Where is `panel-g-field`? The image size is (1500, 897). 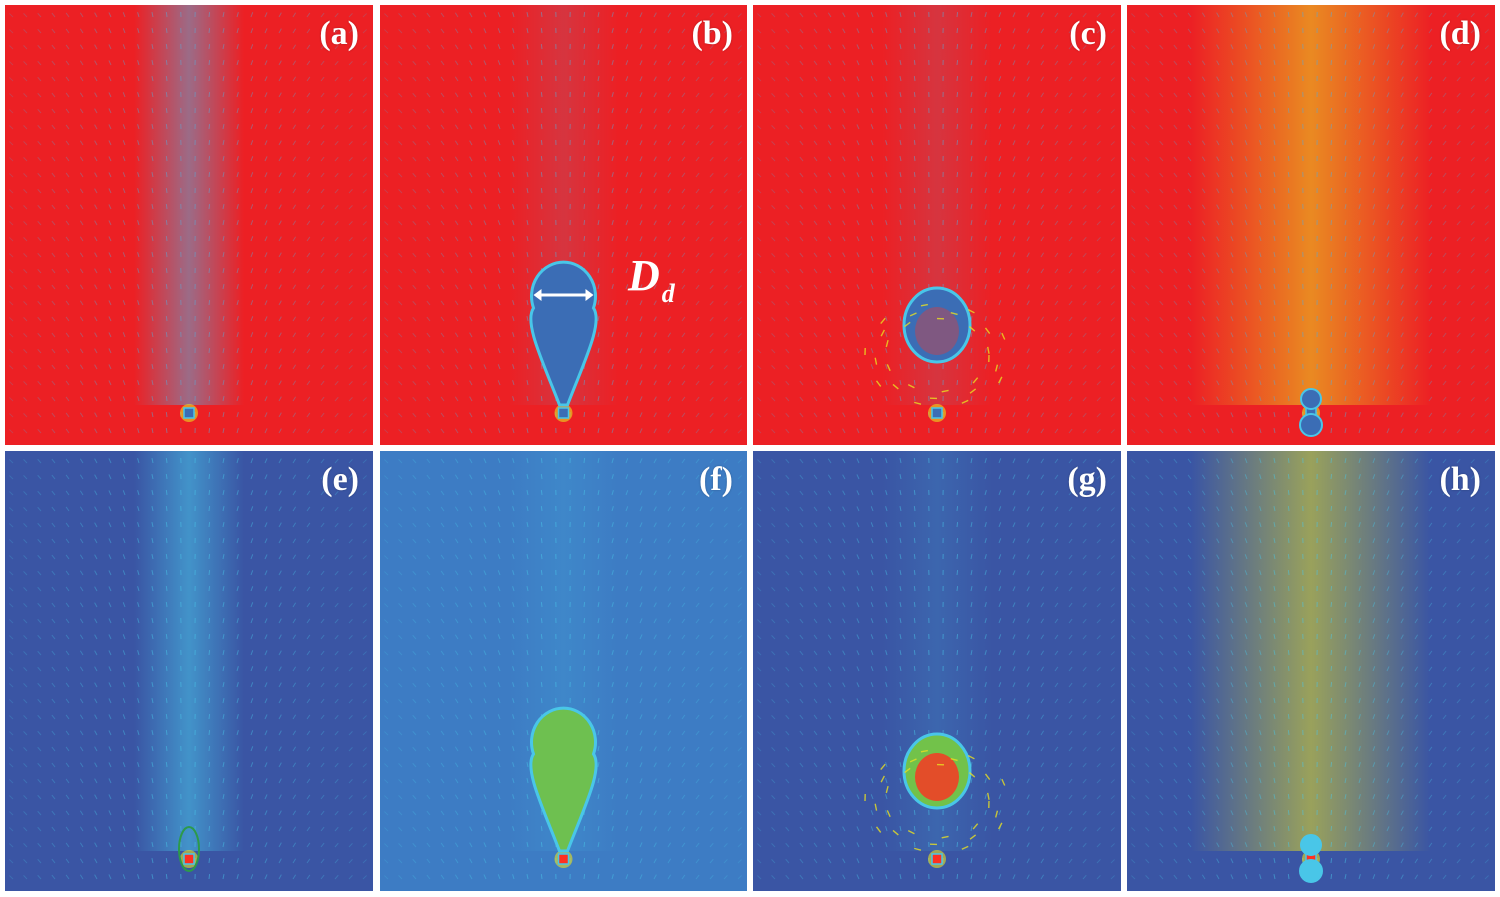
panel-g-field is located at coordinates (937, 671).